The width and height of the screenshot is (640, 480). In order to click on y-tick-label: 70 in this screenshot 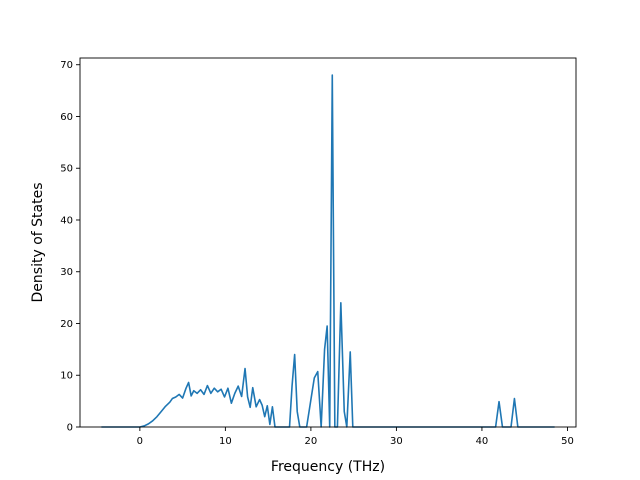, I will do `click(66, 65)`.